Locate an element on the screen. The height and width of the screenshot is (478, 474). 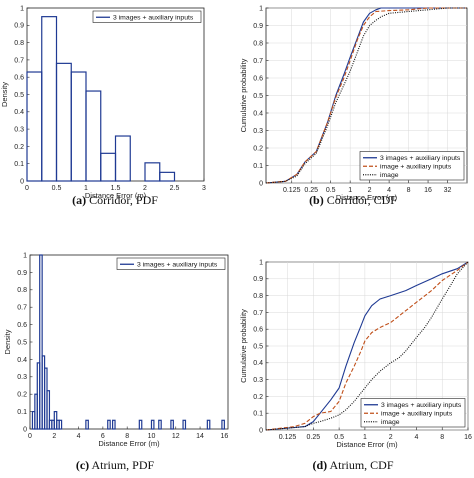
legend-label: image + auxiliary inputs is located at coordinates (416, 167).